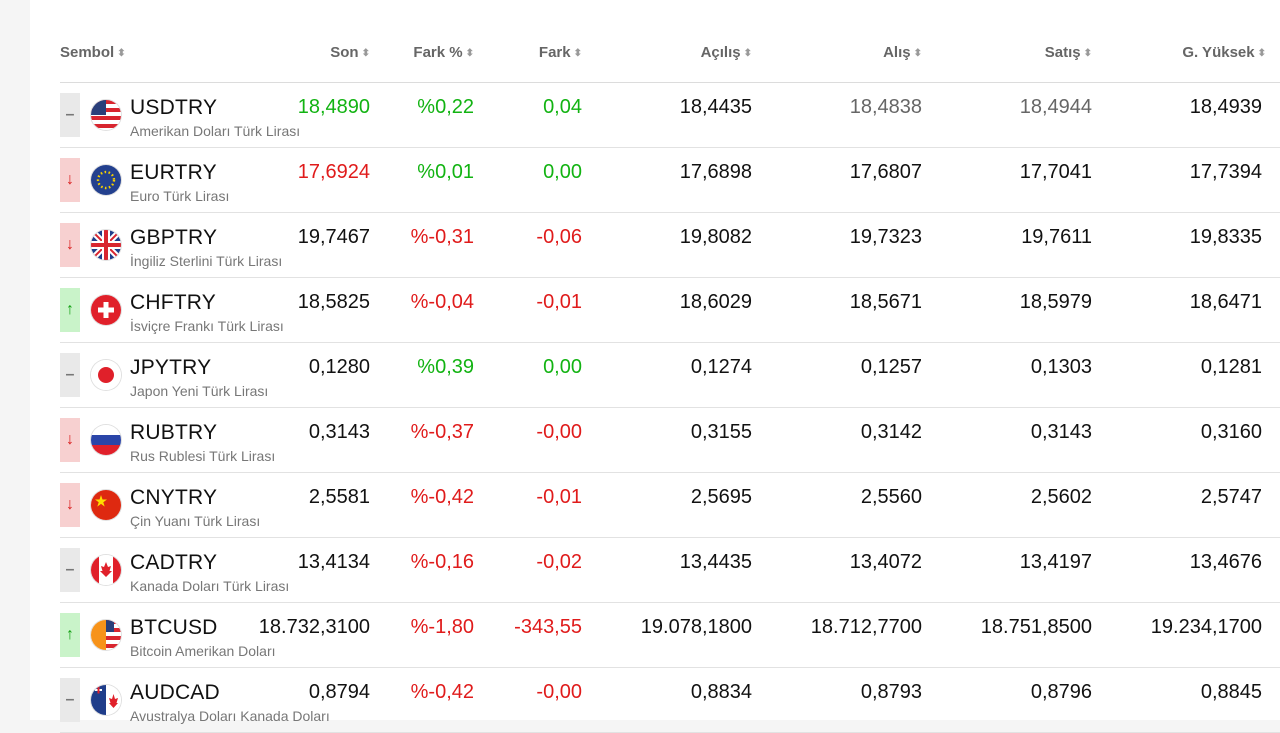 This screenshot has height=733, width=1280. What do you see at coordinates (891, 367) in the screenshot?
I see `alis-value: 0,1257` at bounding box center [891, 367].